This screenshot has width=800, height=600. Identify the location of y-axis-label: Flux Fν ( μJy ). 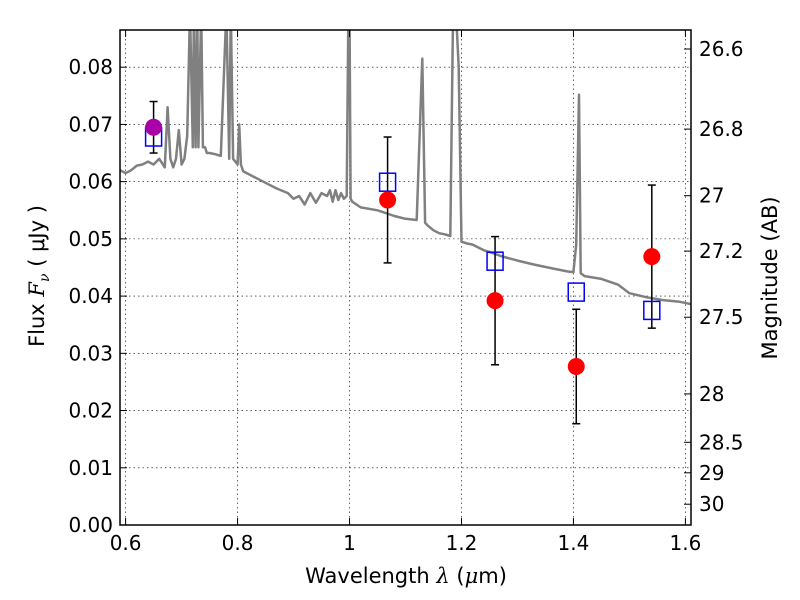
(39, 276).